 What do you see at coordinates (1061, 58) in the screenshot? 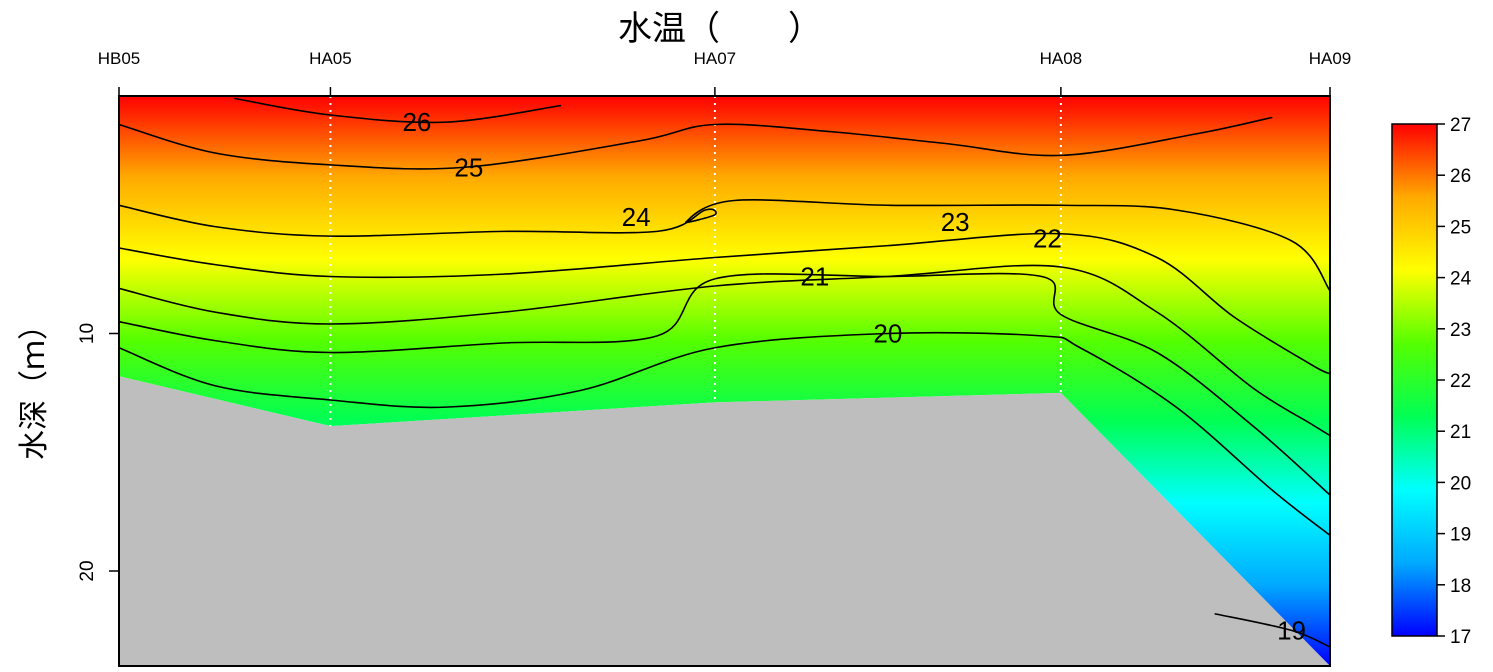
I see `station-label: HA08` at bounding box center [1061, 58].